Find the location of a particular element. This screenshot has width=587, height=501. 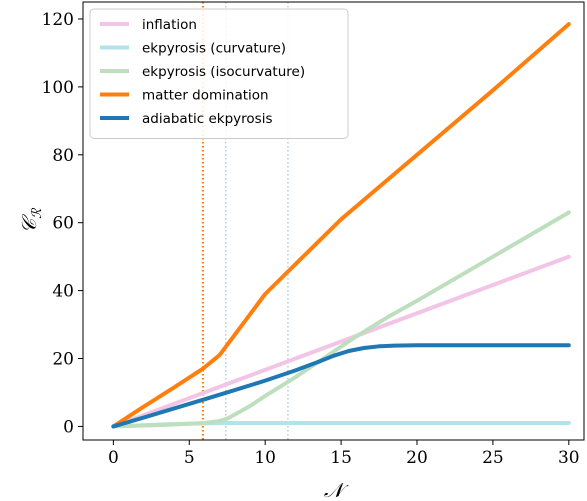

x-tick-label: 0 is located at coordinates (113, 458).